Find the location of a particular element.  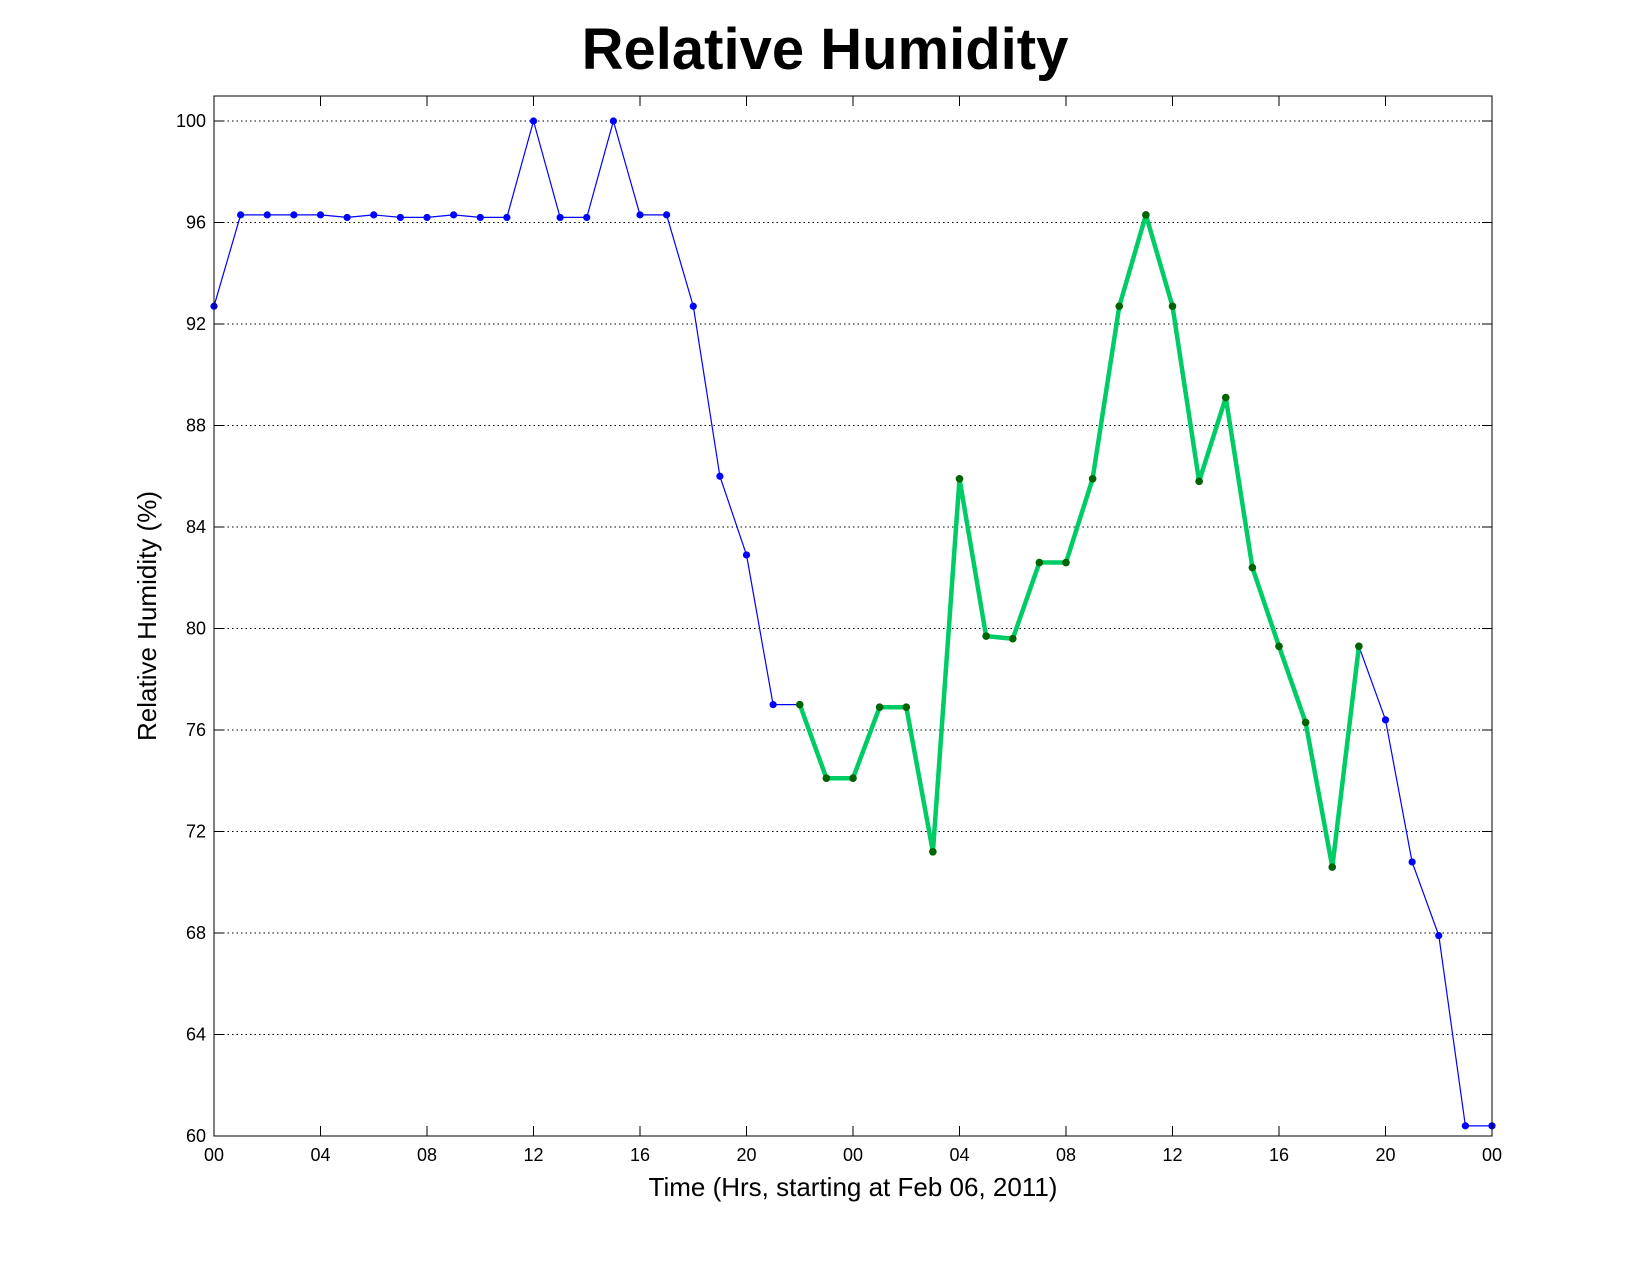

y-tick-label: 68 is located at coordinates (196, 933).